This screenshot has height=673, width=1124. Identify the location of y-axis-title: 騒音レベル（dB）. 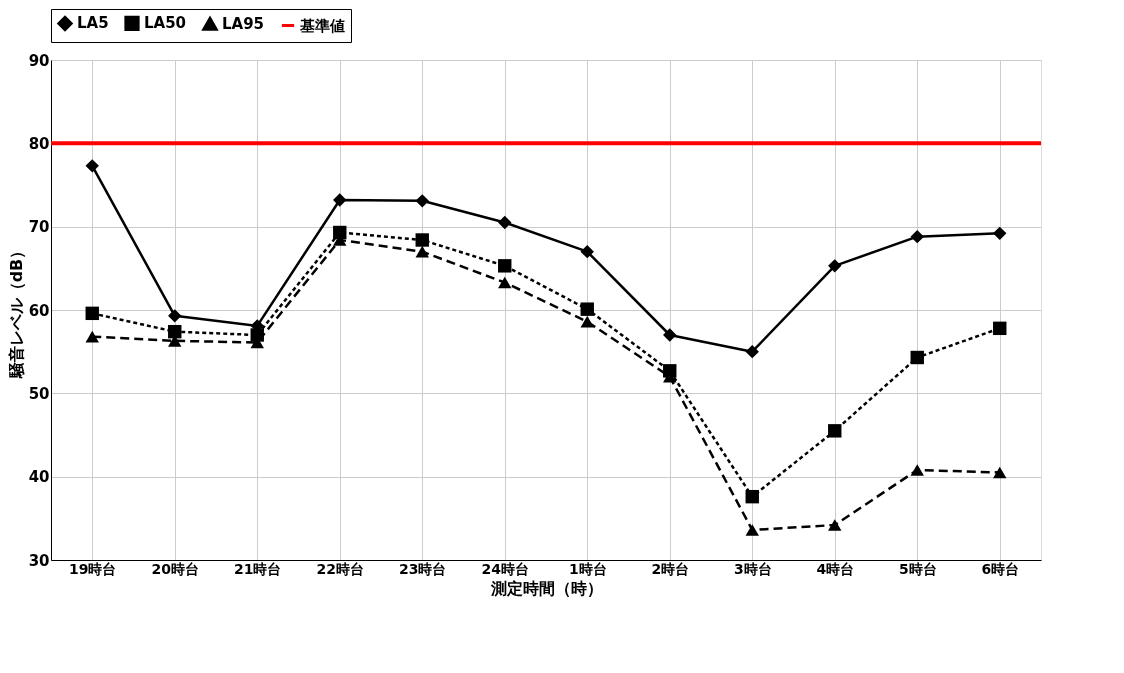
(16, 311).